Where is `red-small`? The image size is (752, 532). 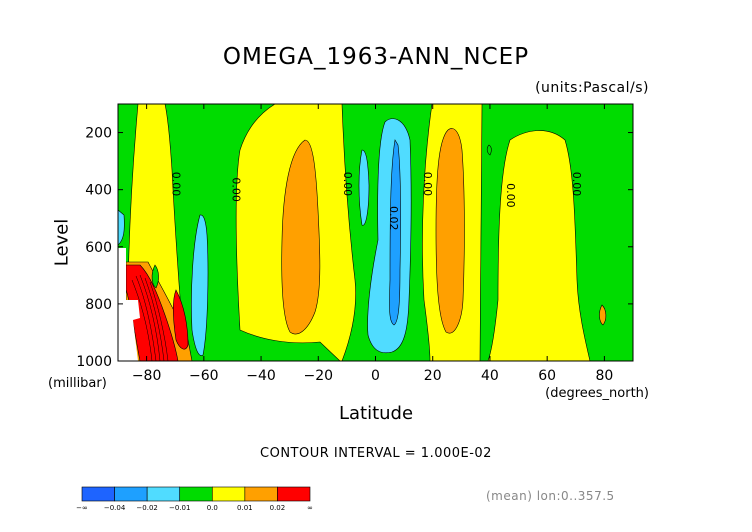 red-small is located at coordinates (181, 319).